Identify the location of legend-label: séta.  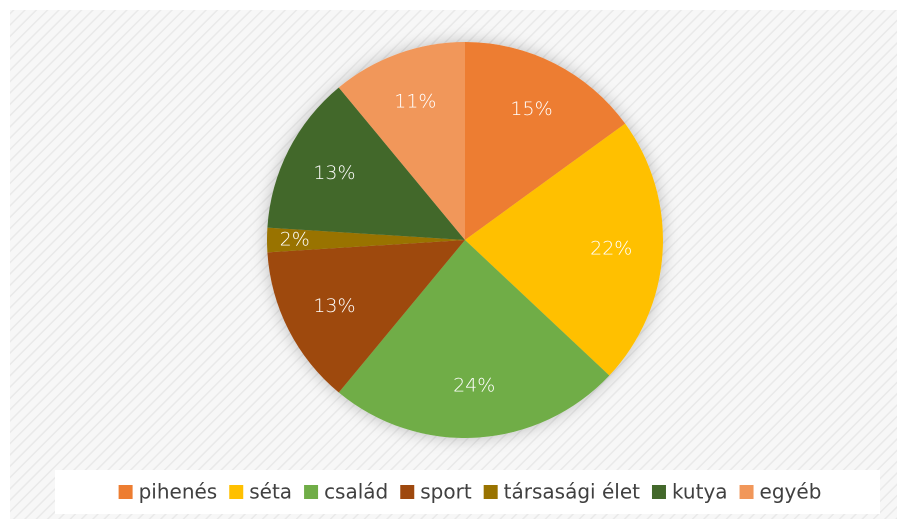
(270, 492).